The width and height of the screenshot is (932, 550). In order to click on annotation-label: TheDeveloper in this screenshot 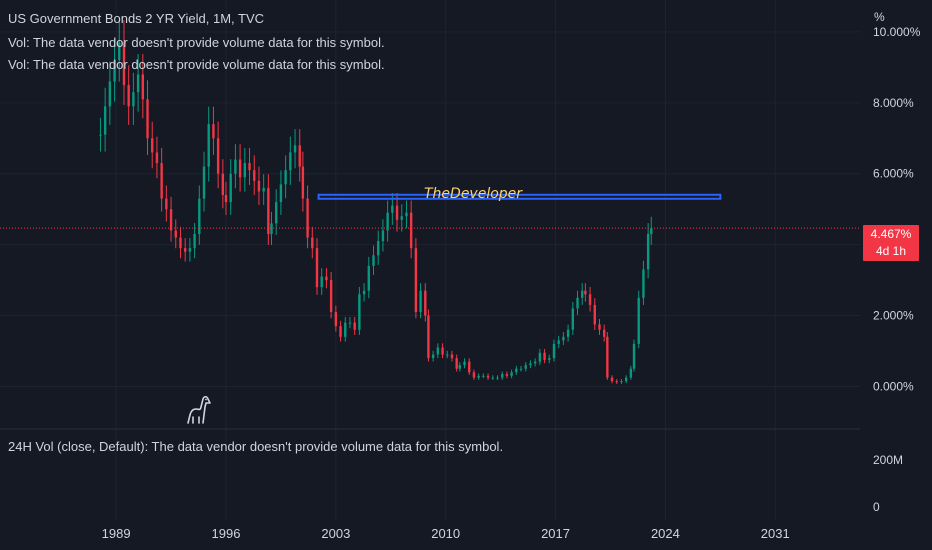, I will do `click(473, 194)`.